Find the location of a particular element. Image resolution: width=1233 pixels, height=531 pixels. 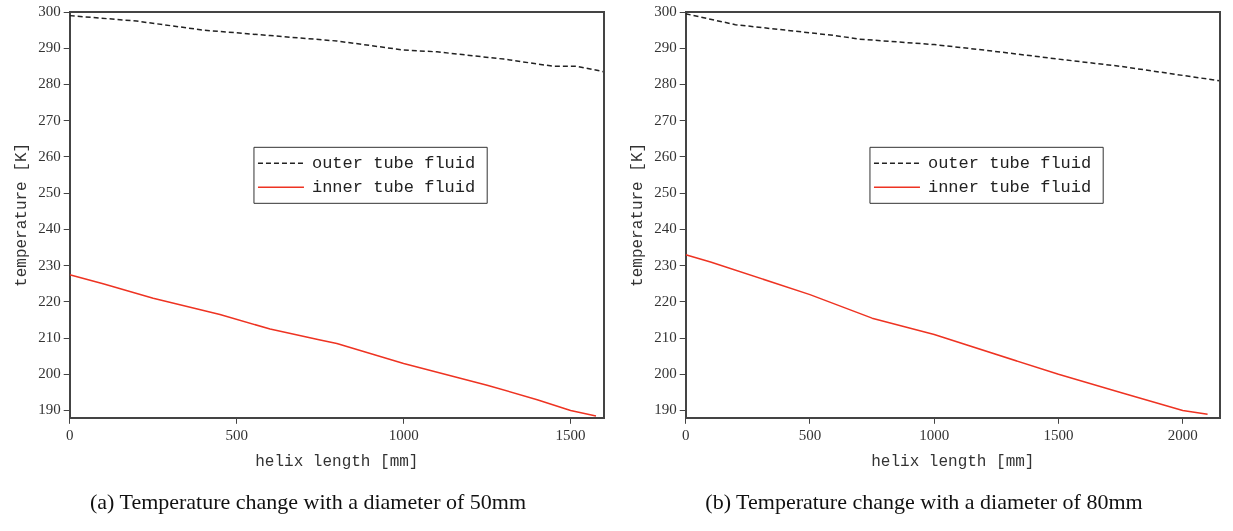

text: (a) Temperature change with a diameter of 50mm is located at coordinates (308, 502).